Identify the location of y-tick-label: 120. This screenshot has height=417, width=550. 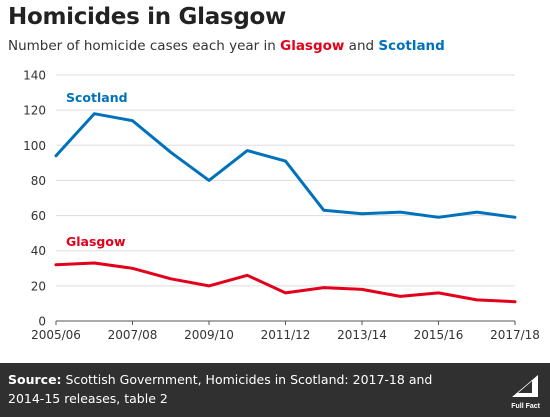
(34, 111).